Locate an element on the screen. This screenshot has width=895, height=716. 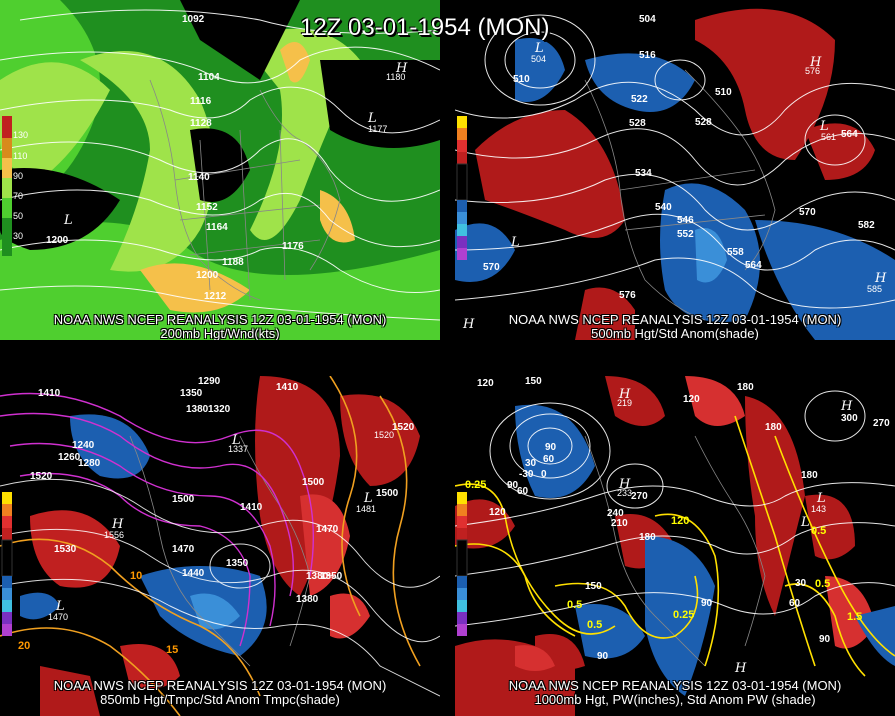
legend-label: 110 is located at coordinates (20, 156).